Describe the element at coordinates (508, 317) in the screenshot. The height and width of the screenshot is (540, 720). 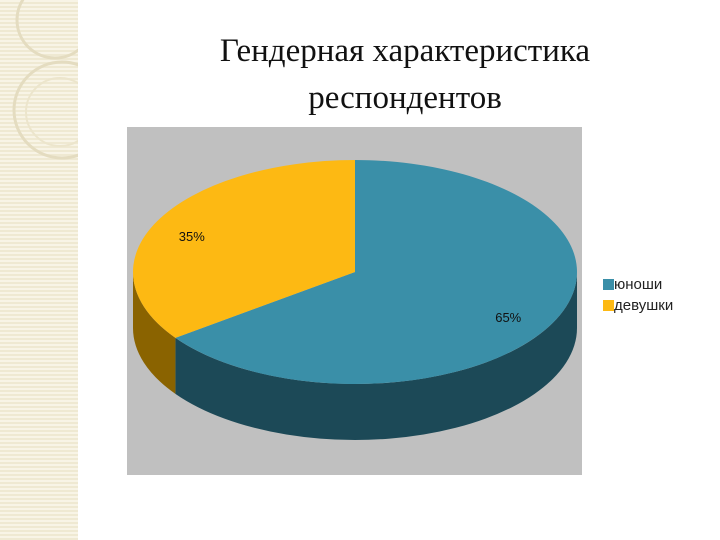
I see `data-label: 65%` at that location.